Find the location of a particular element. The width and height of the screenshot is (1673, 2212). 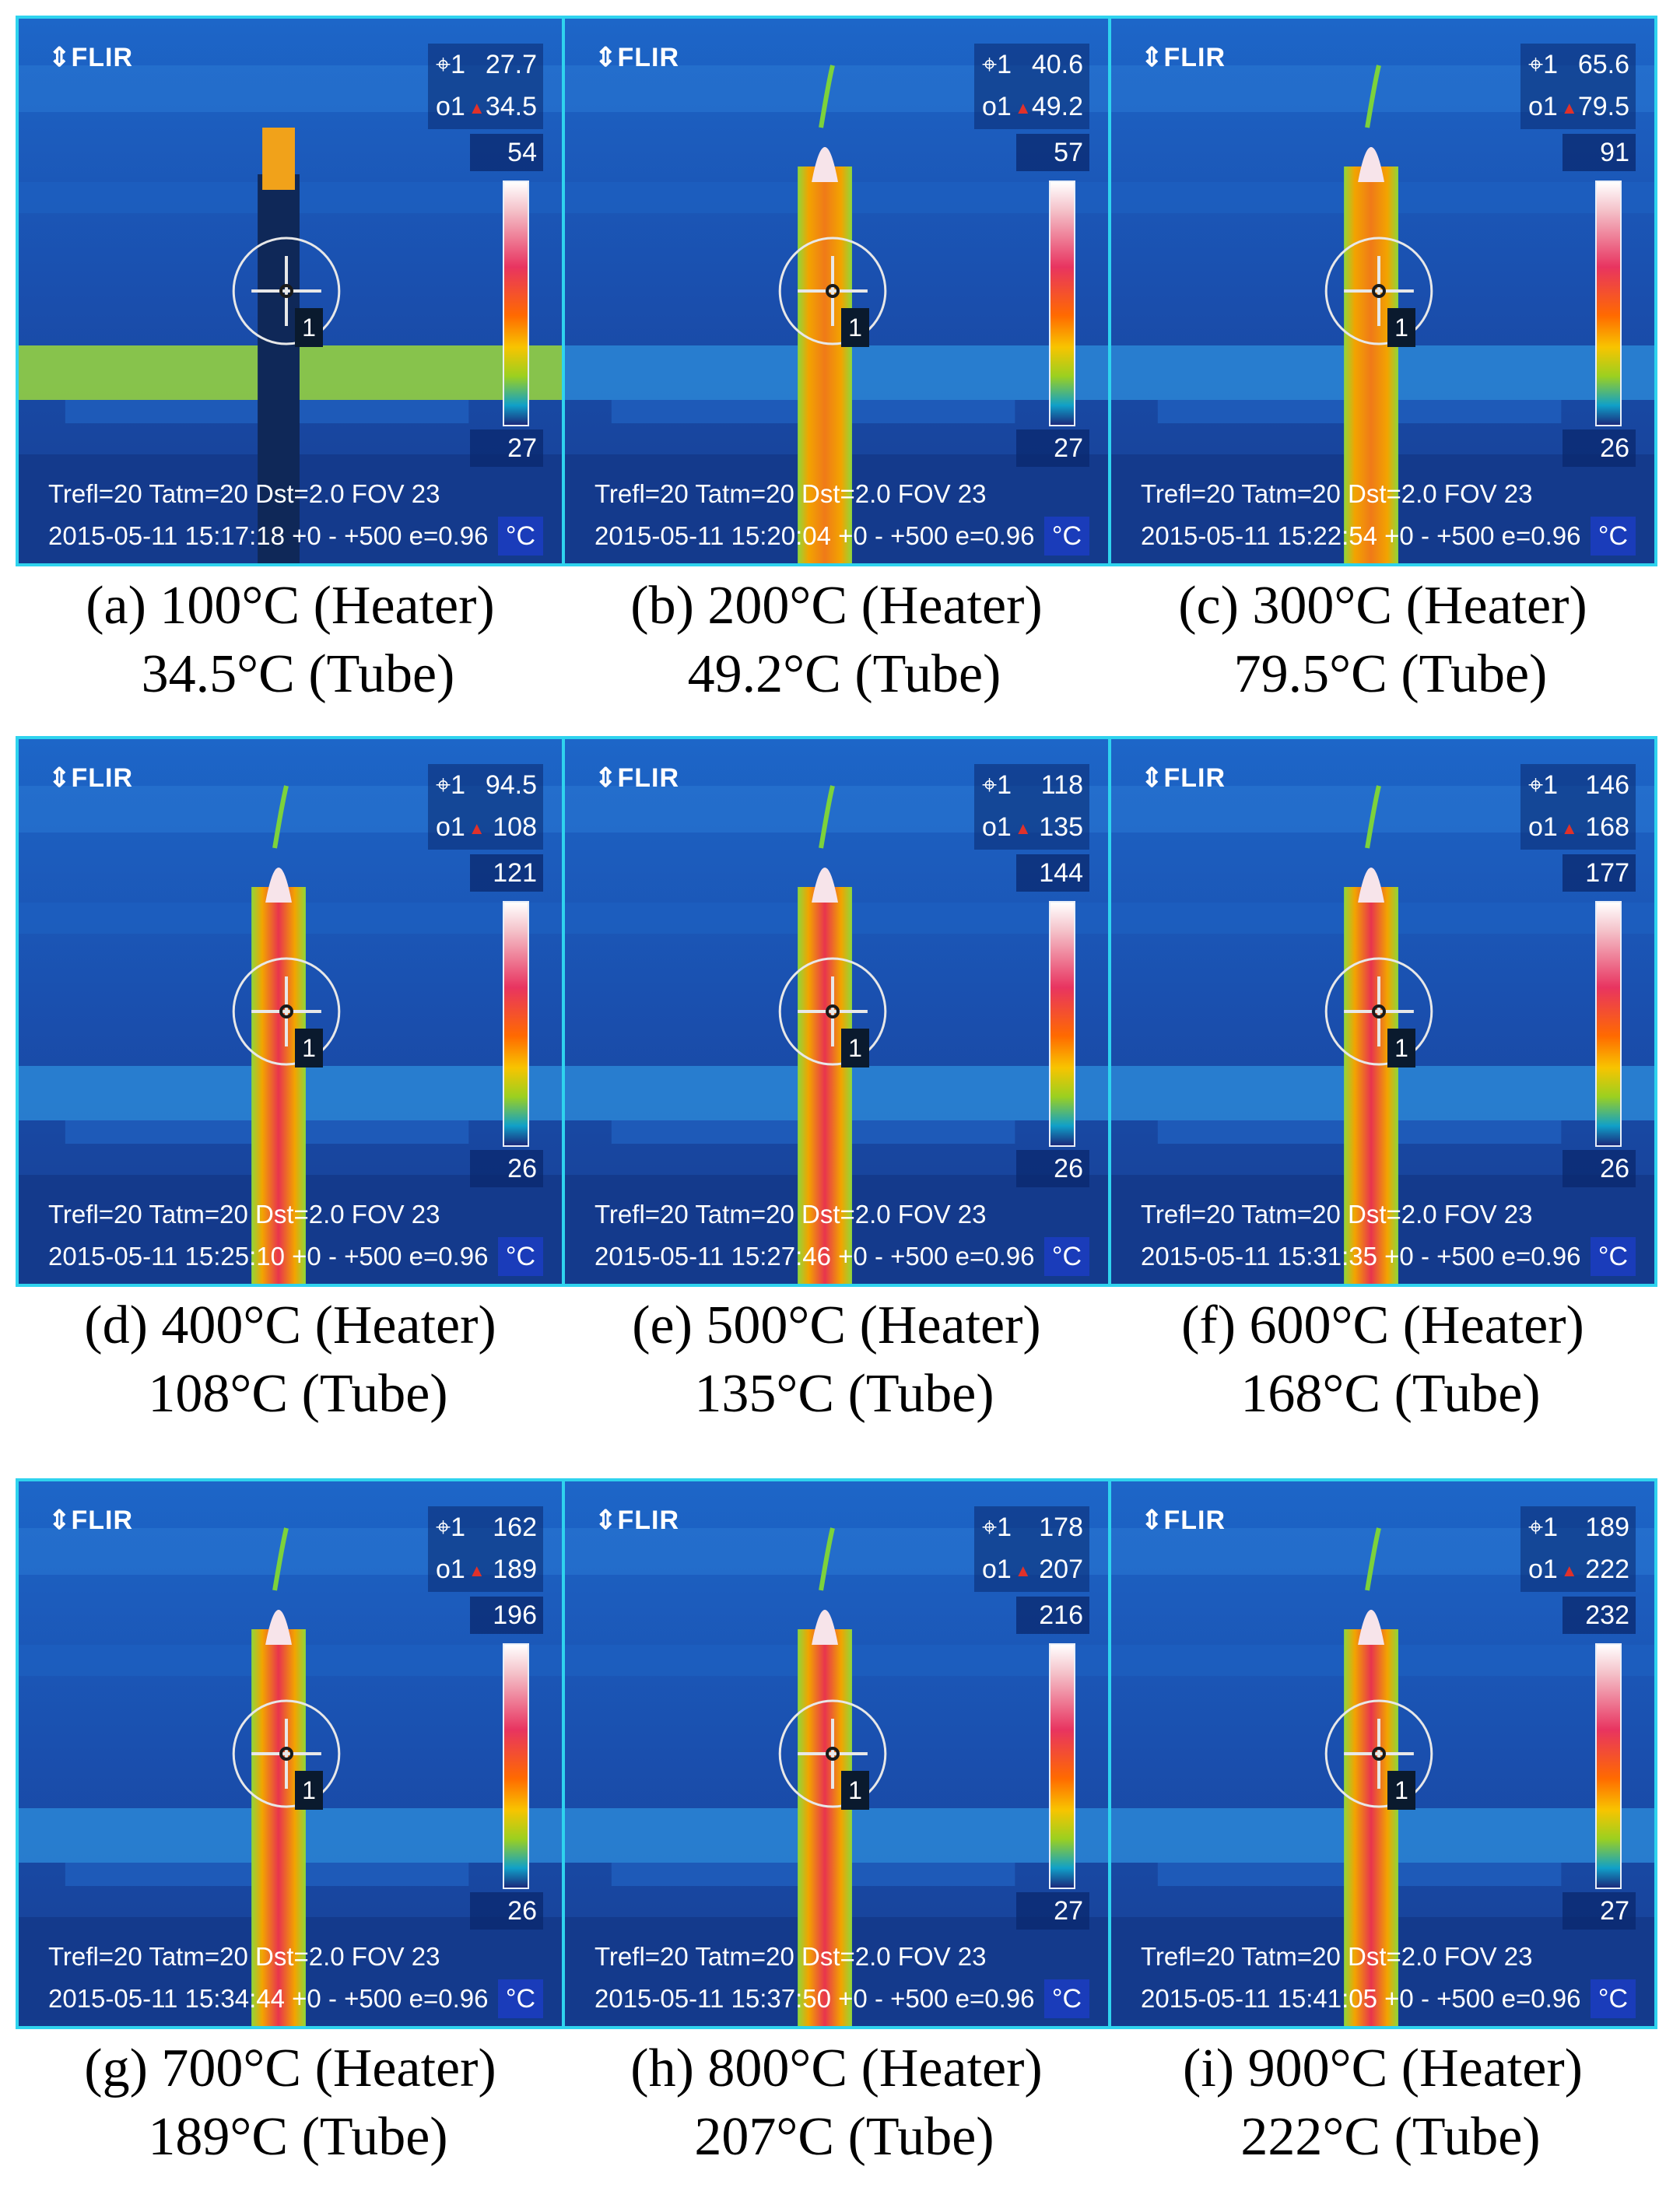

thermal-scene is located at coordinates (836, 1753).